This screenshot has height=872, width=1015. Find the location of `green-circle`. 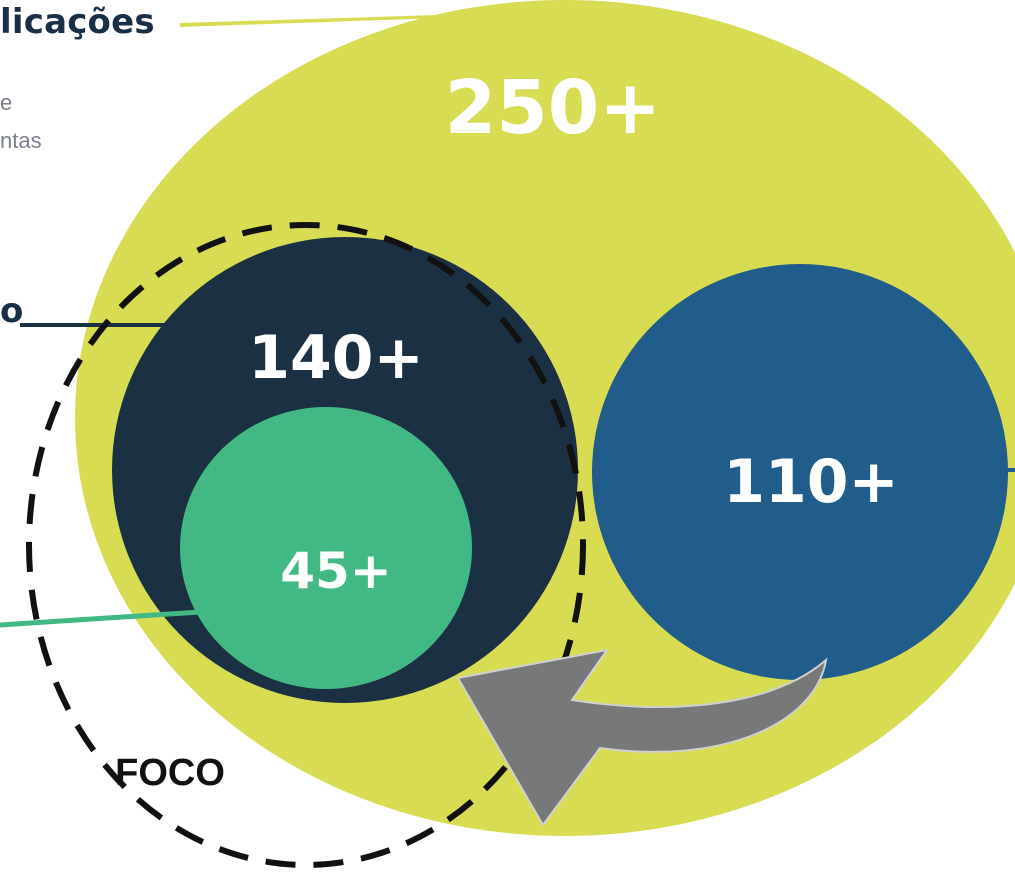

green-circle is located at coordinates (326, 548).